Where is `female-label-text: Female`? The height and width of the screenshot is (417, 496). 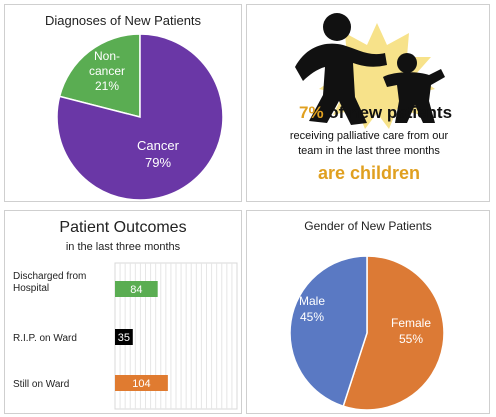 female-label-text: Female is located at coordinates (410, 323).